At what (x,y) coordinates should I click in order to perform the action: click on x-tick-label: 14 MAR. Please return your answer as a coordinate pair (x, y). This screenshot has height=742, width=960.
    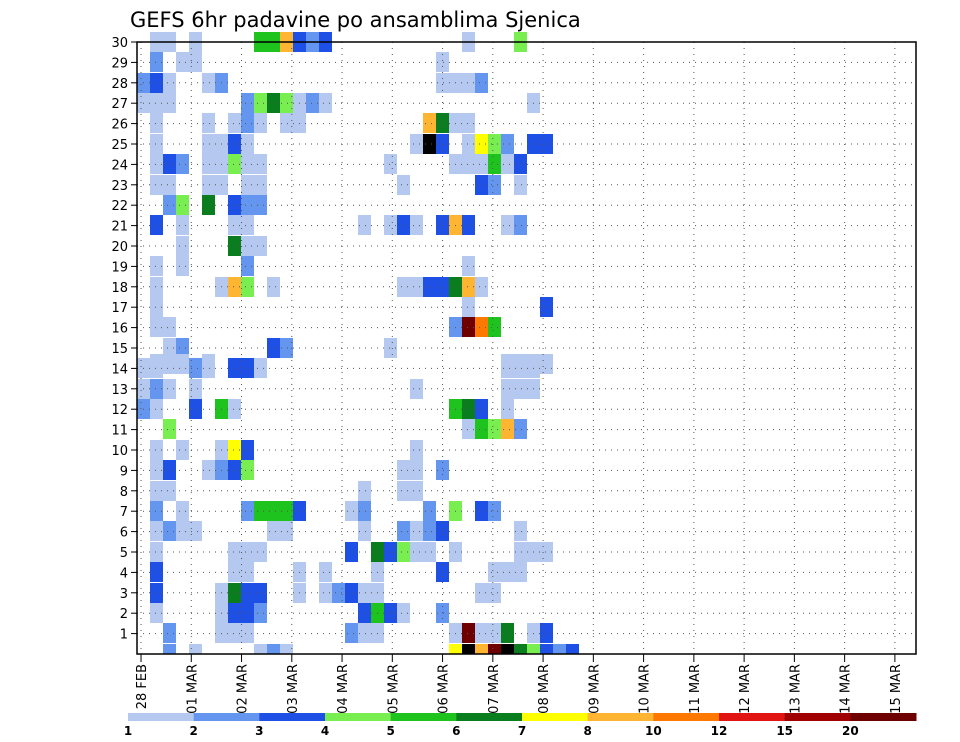
    Looking at the image, I should click on (846, 689).